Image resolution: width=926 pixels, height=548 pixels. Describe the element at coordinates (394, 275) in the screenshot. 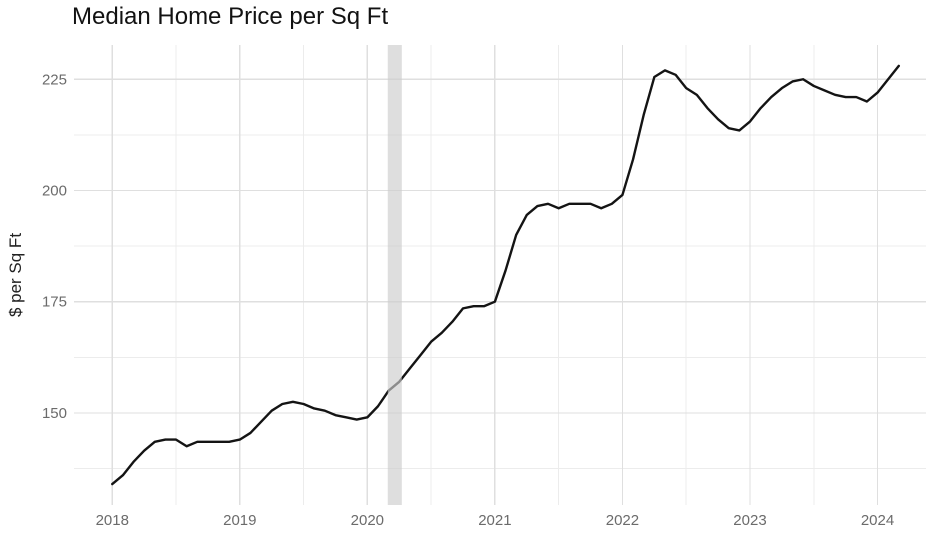

I see `recession-band` at that location.